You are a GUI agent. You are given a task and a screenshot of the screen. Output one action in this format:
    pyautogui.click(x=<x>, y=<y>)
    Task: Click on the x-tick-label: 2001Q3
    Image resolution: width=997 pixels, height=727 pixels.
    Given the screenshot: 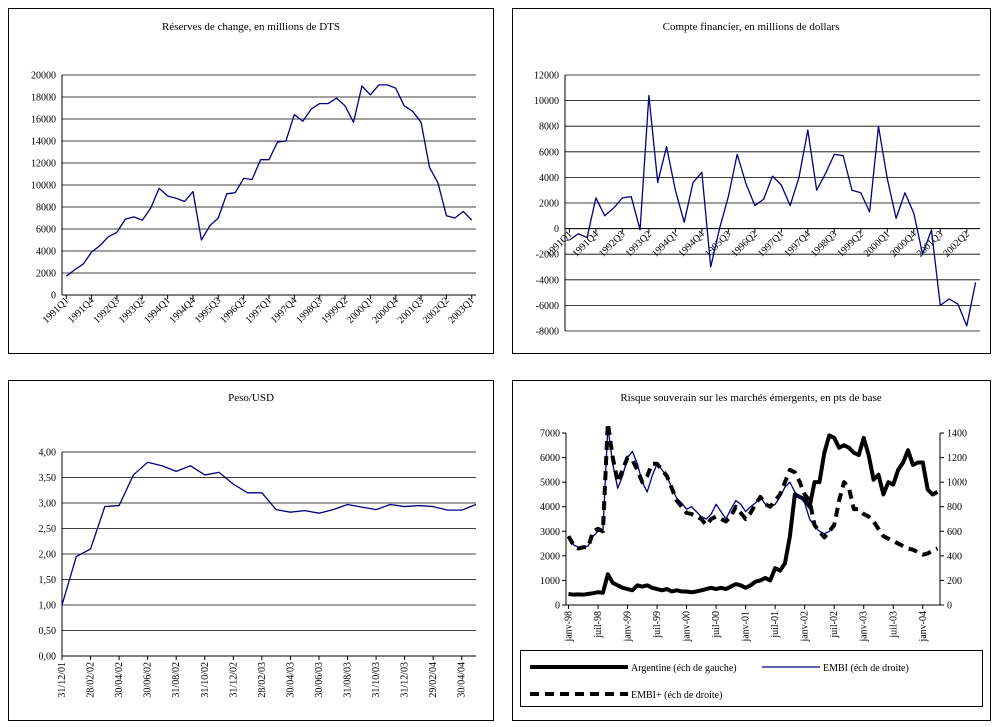 What is the action you would take?
    pyautogui.click(x=411, y=310)
    